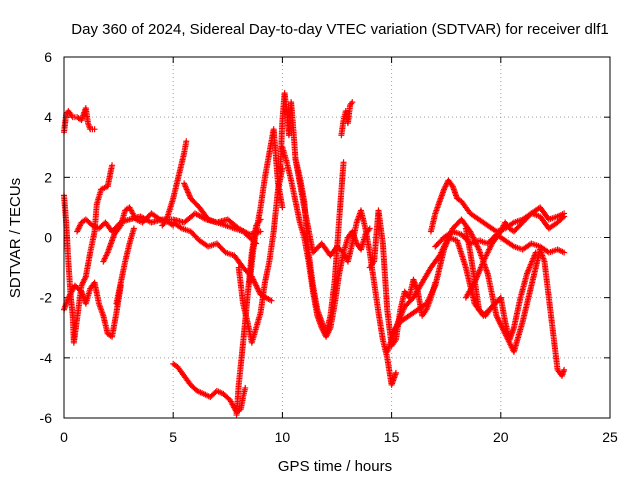  Describe the element at coordinates (335, 466) in the screenshot. I see `x-axis-label: GPS time / hours` at that location.